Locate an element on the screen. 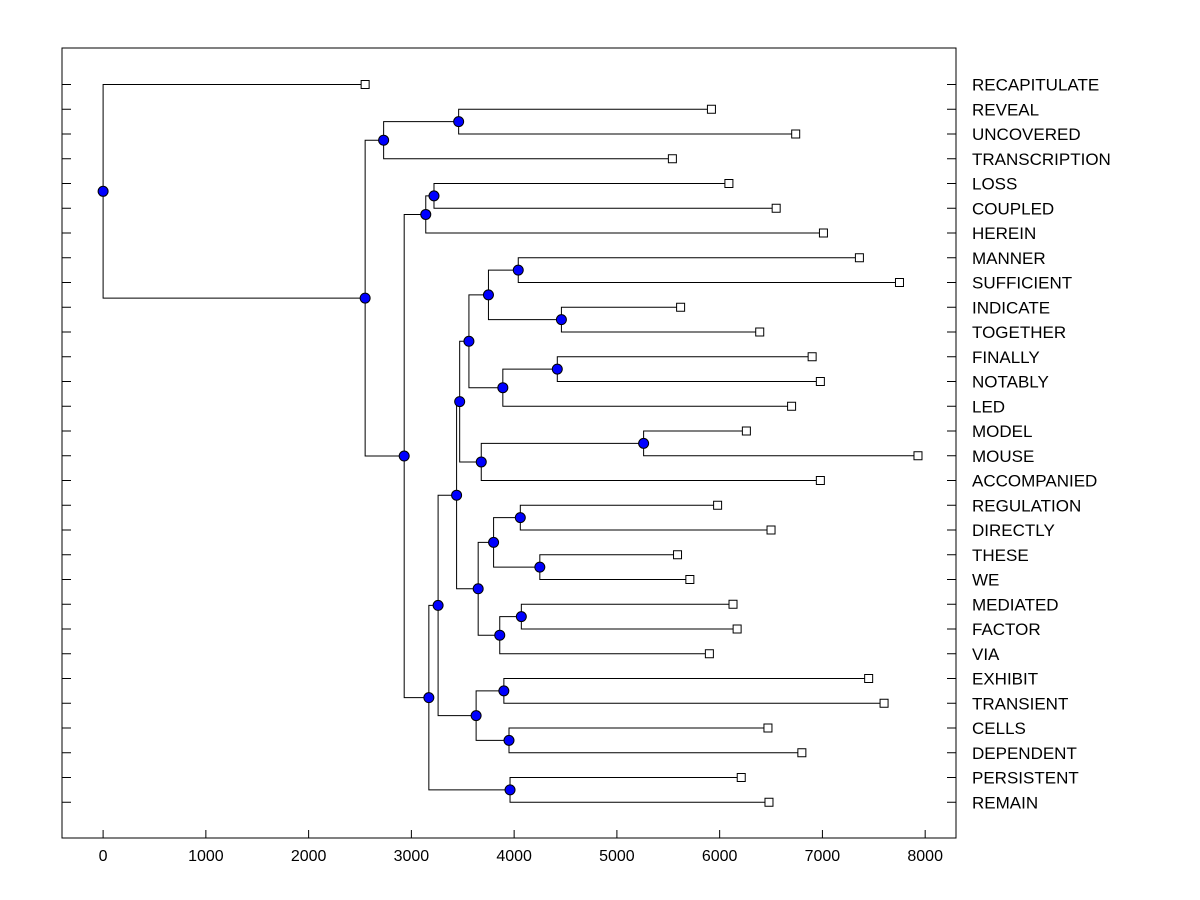 This screenshot has height=900, width=1200. x-tick-label: 6000 is located at coordinates (720, 856).